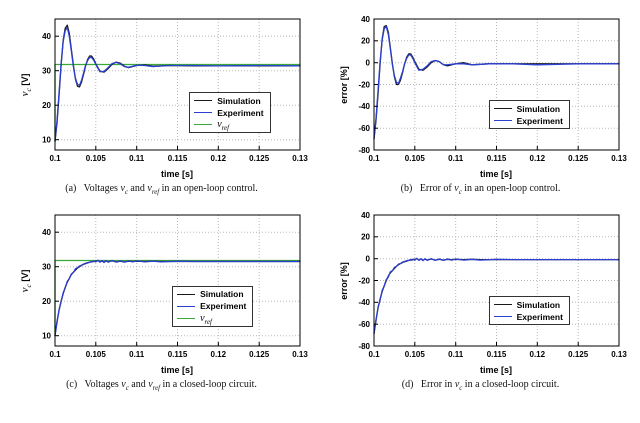  What do you see at coordinates (46, 267) in the screenshot?
I see `svg-text: 30` at bounding box center [46, 267].